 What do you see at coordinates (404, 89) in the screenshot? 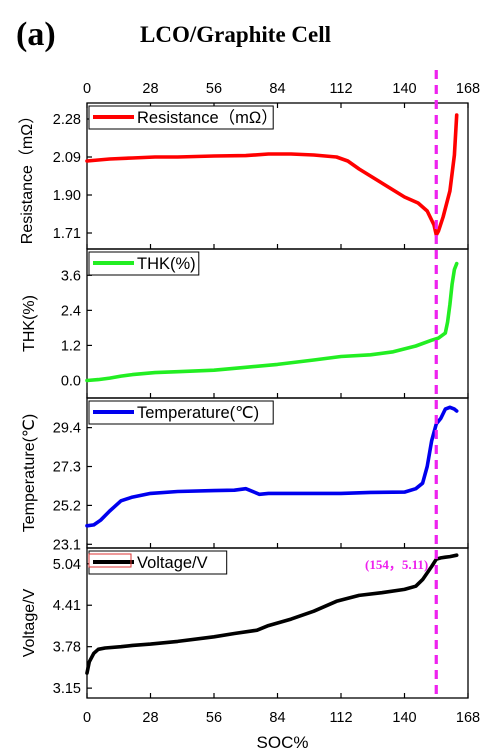
I see `top-xtick-label: 140` at bounding box center [404, 89].